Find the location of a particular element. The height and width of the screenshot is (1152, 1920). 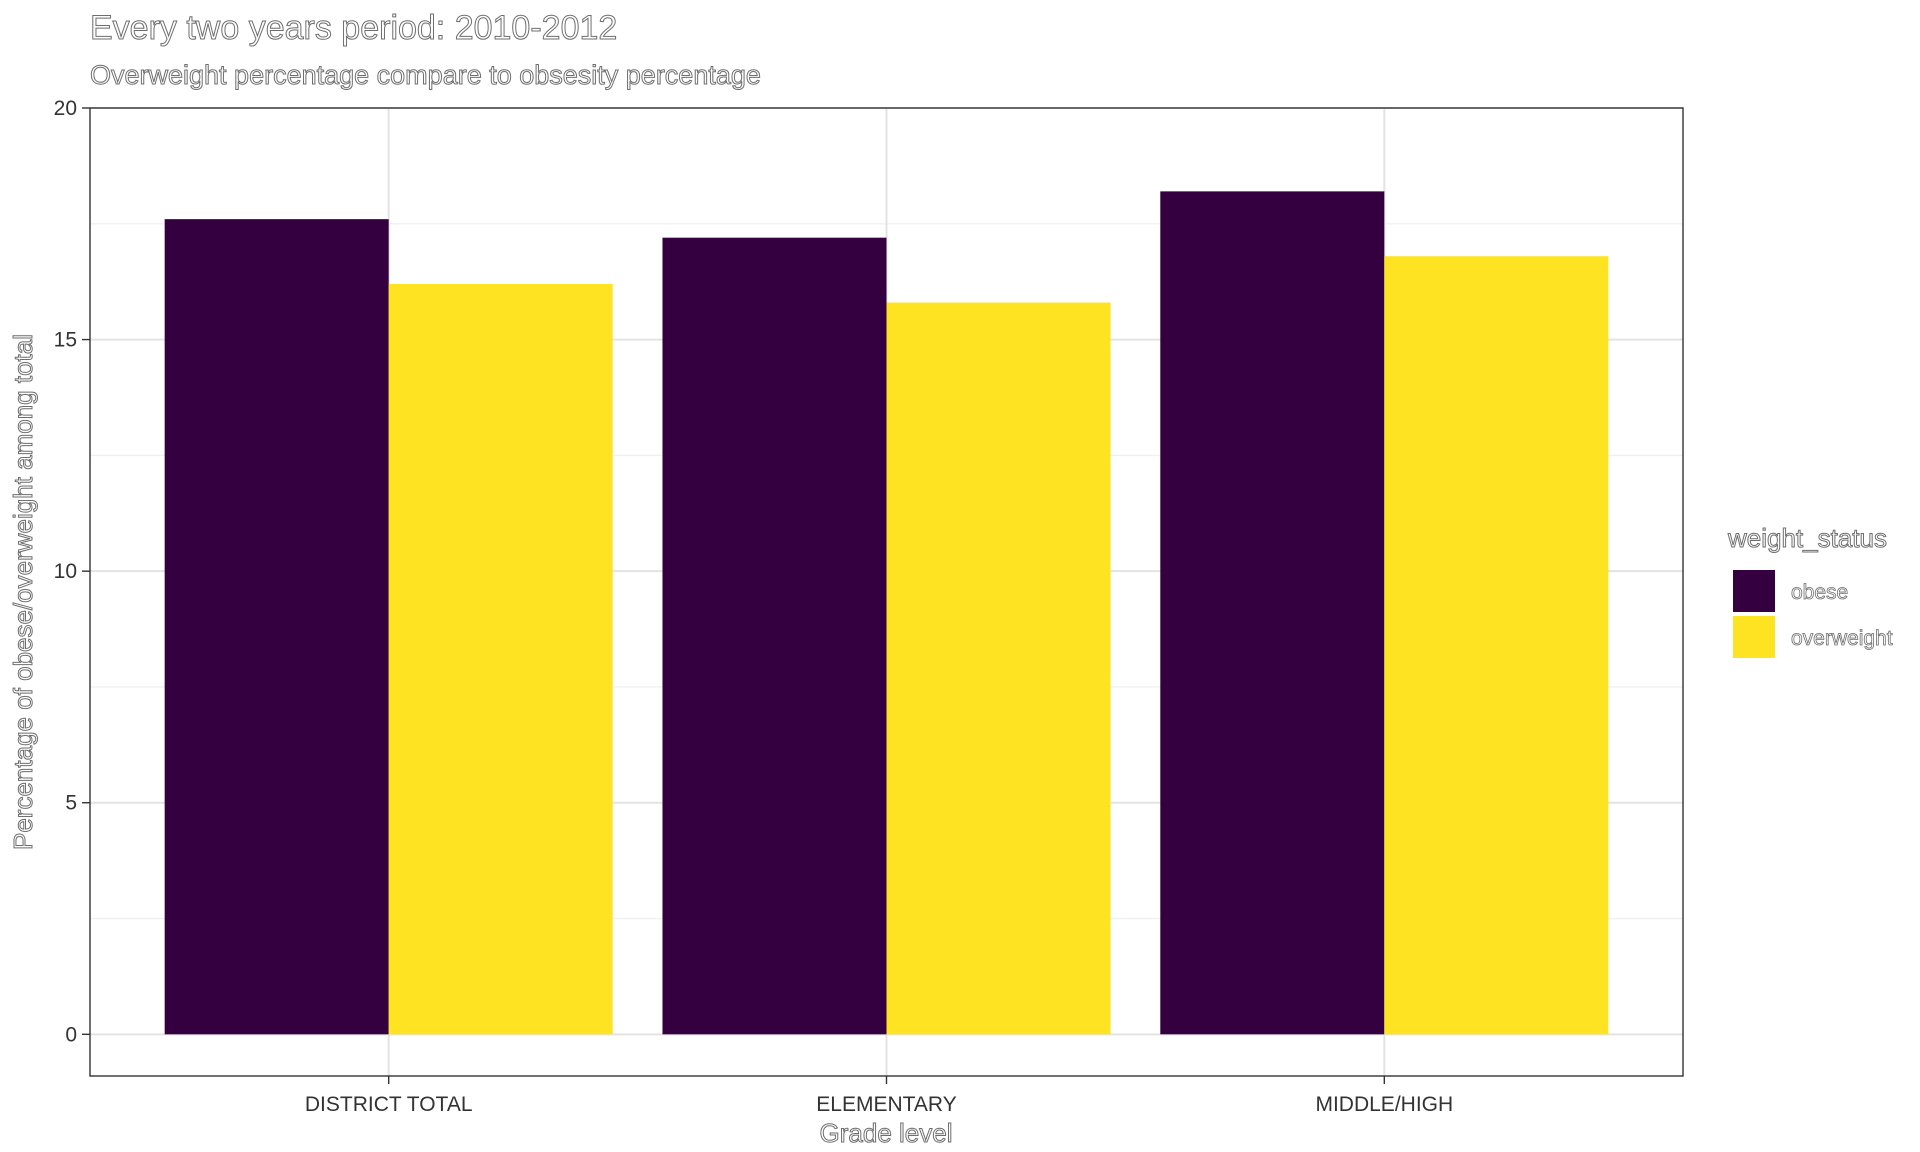

y-tick-label: 0 is located at coordinates (71, 1034).